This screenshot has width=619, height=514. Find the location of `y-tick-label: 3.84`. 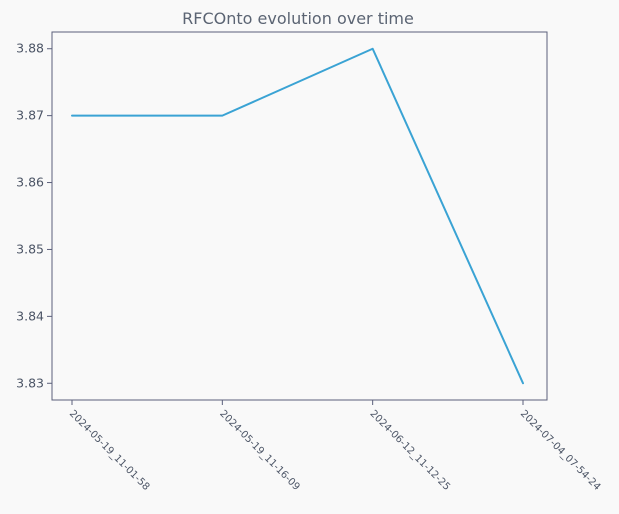

y-tick-label: 3.84 is located at coordinates (30, 315).